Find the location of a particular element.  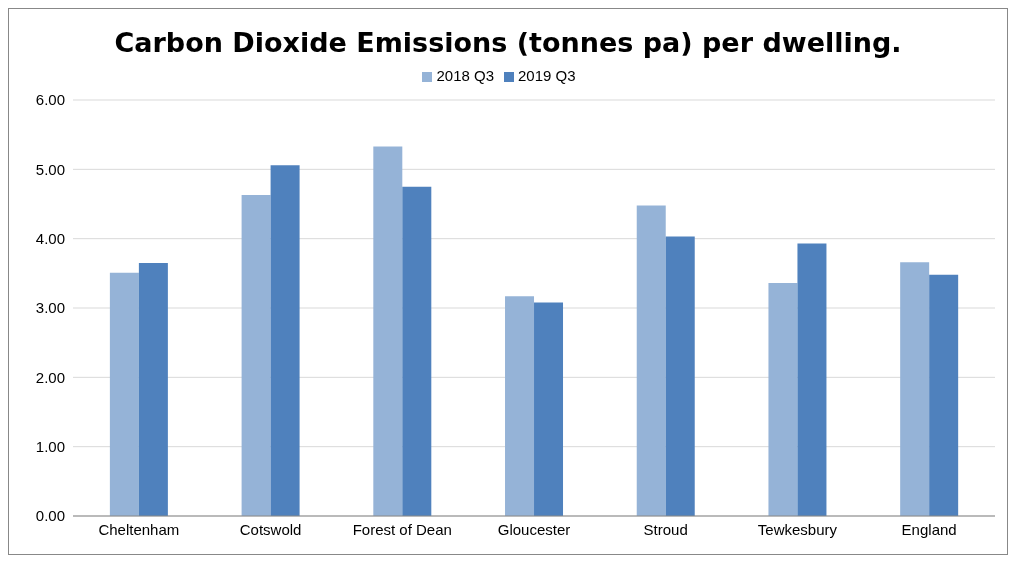

y-tick-label: 4.00 is located at coordinates (50, 238).